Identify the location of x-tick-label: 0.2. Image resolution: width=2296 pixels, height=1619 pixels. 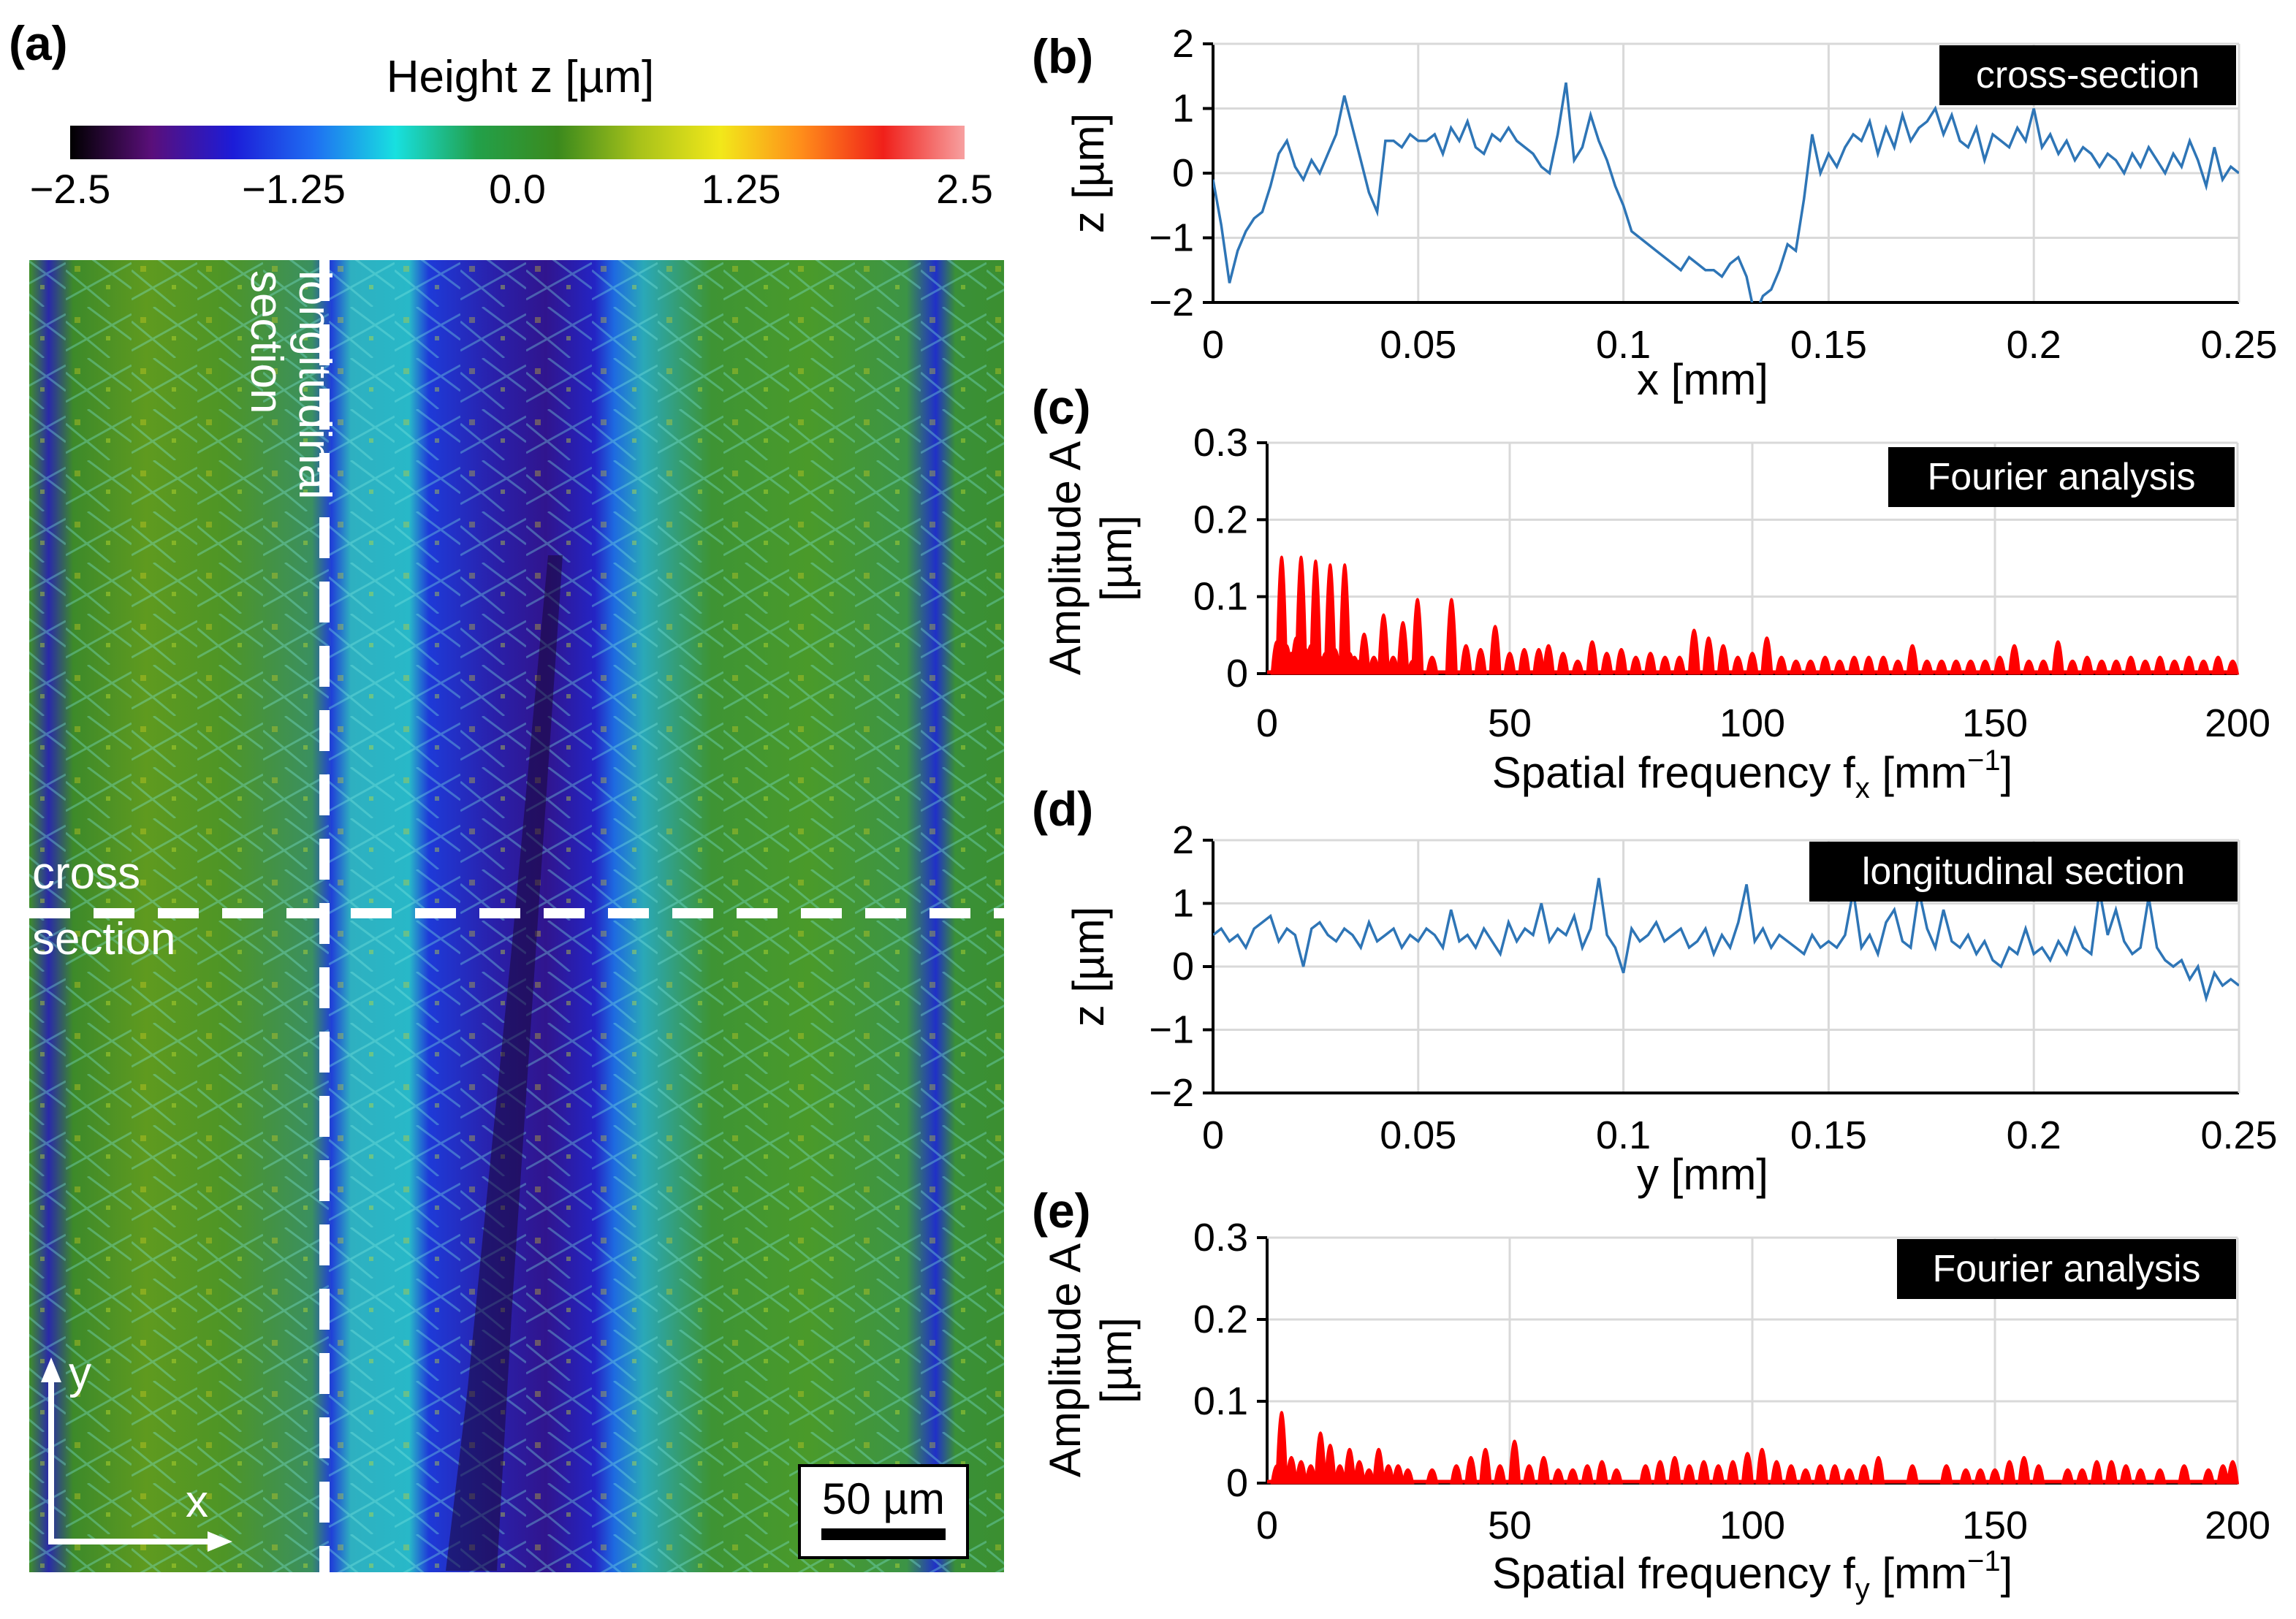
(2034, 1135).